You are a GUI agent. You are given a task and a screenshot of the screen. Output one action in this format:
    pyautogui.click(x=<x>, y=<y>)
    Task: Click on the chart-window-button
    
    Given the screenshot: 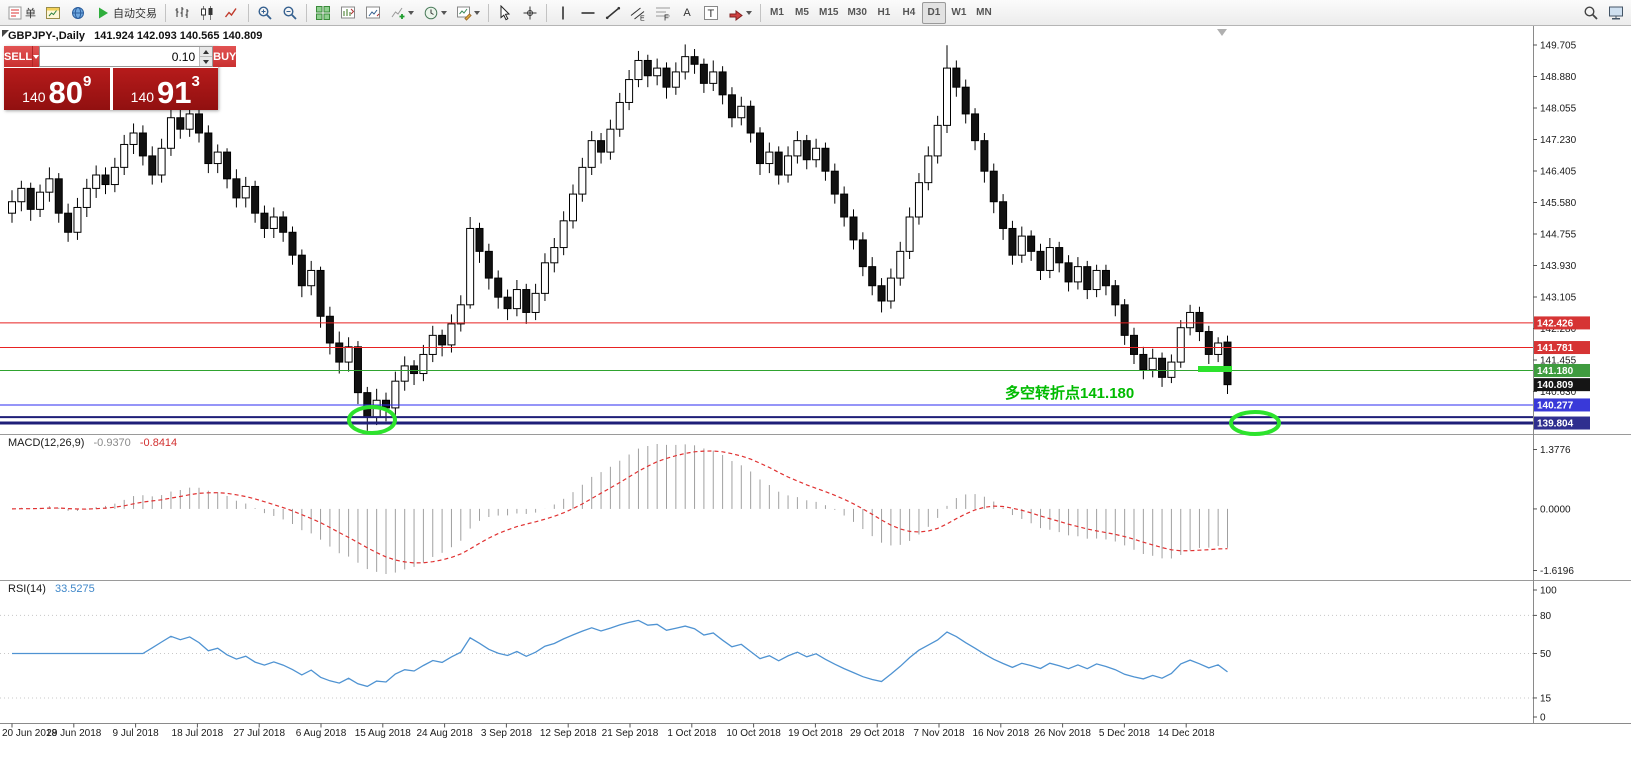 What is the action you would take?
    pyautogui.click(x=53, y=13)
    